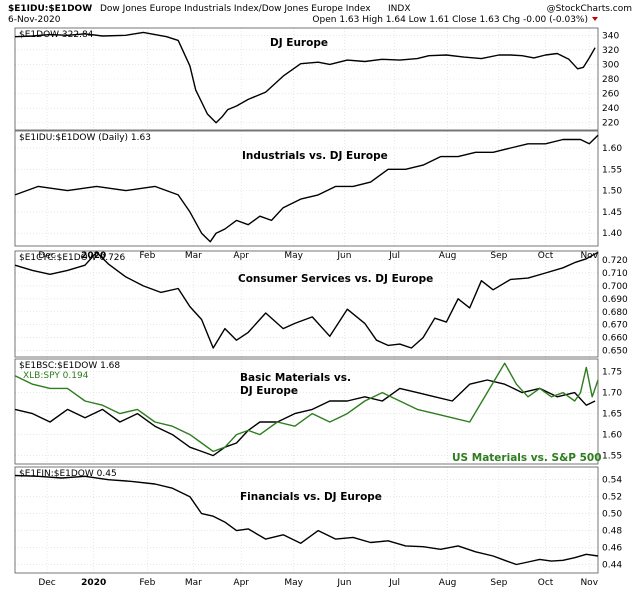 The height and width of the screenshot is (598, 640). Describe the element at coordinates (68, 474) in the screenshot. I see `legend-label: $E1FIN:$E1DOW 0.45` at that location.